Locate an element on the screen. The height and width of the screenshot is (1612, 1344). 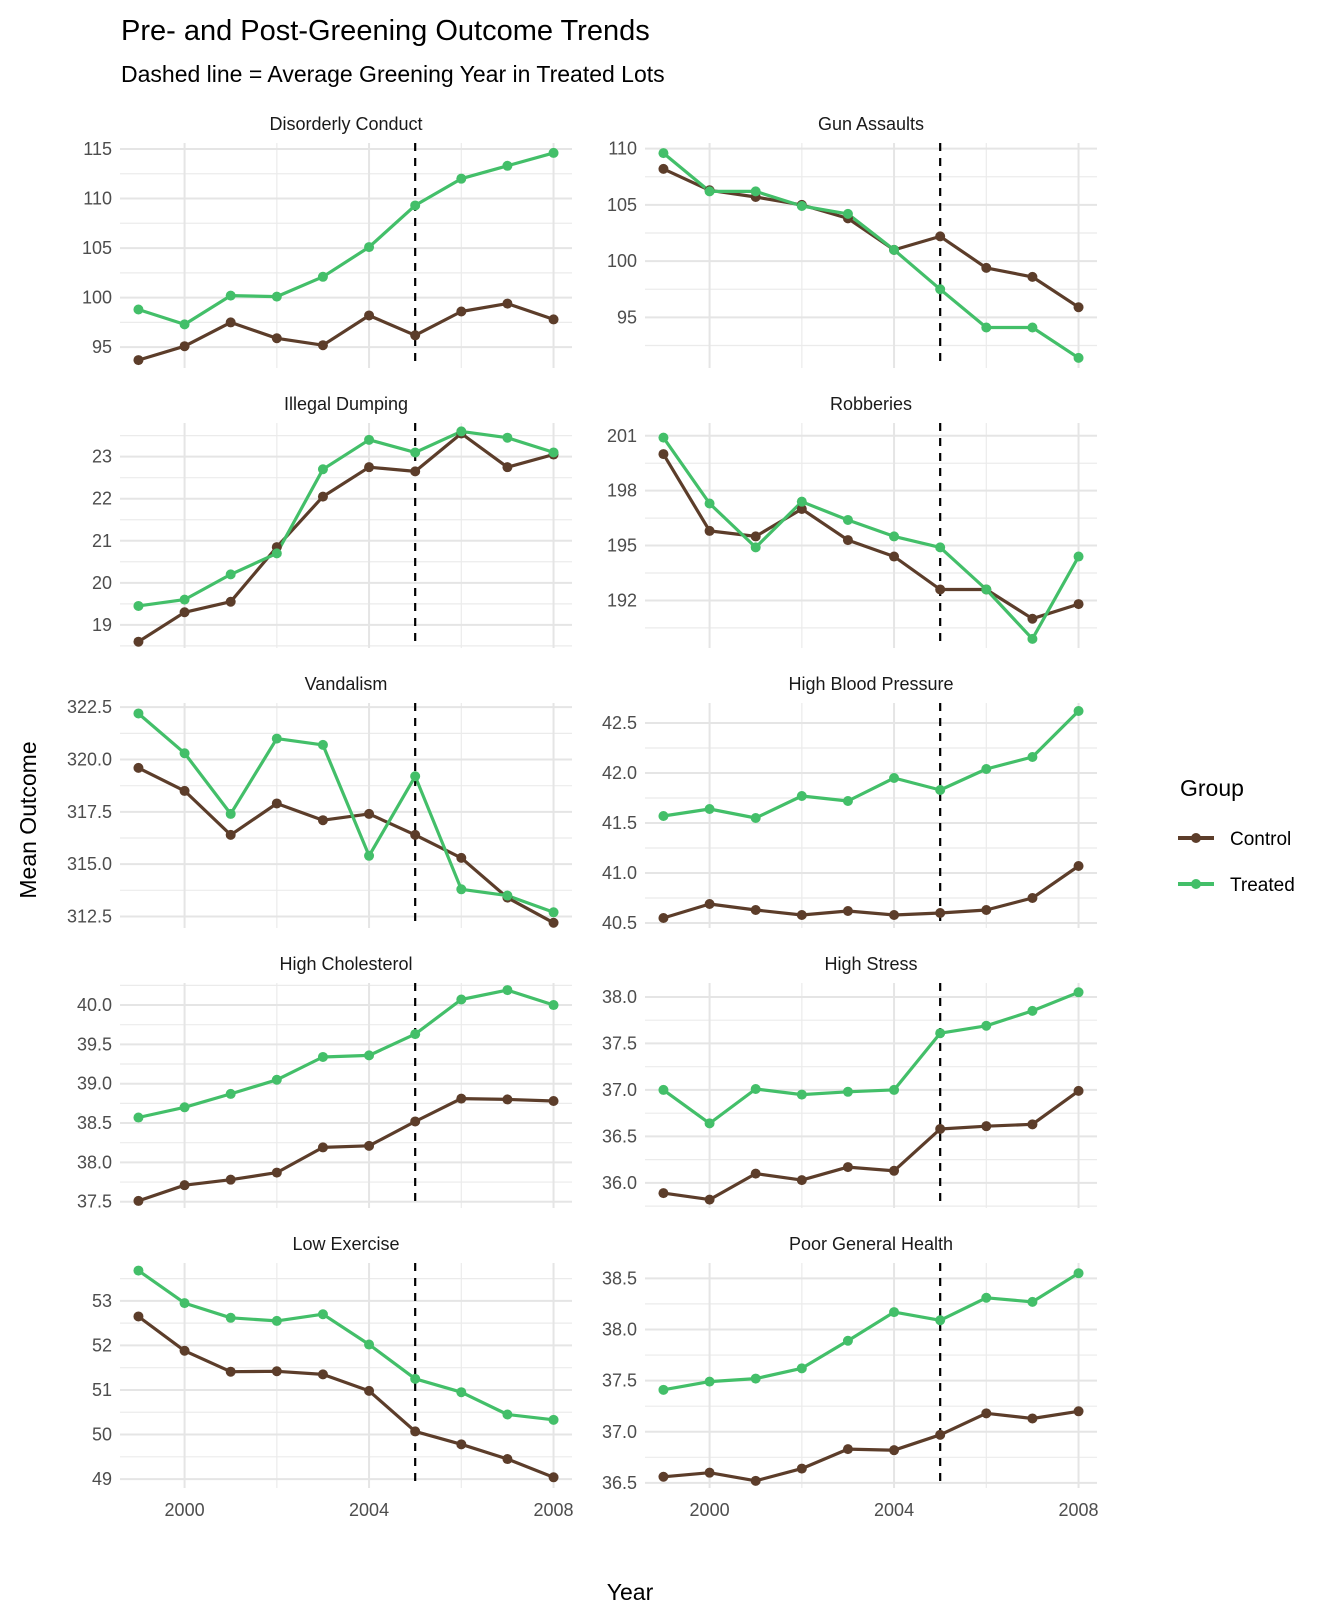
y-tick-label: 36.5 is located at coordinates (619, 1483).